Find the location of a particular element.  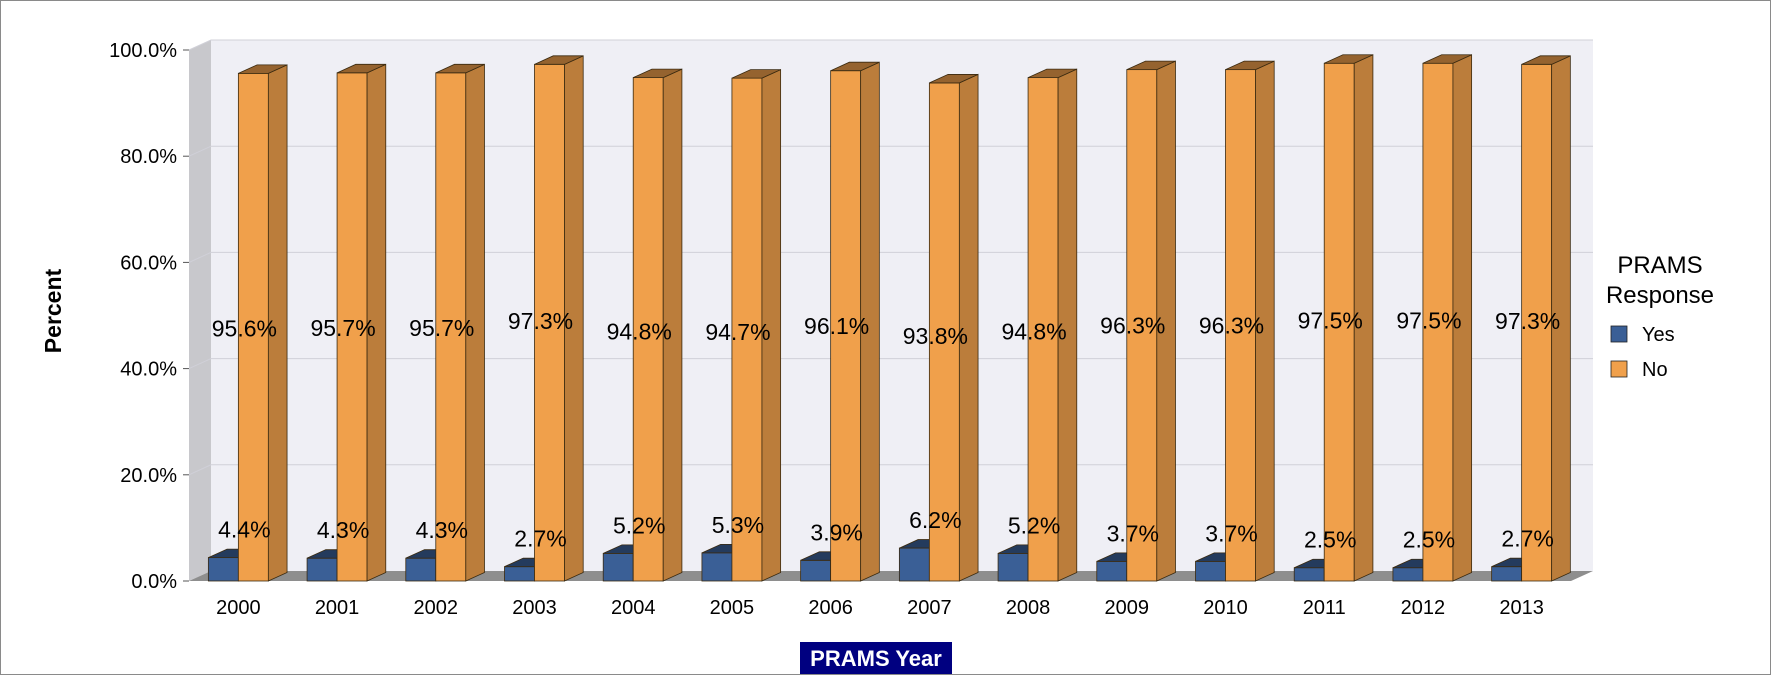

x-tick-label: 2007 is located at coordinates (929, 608).